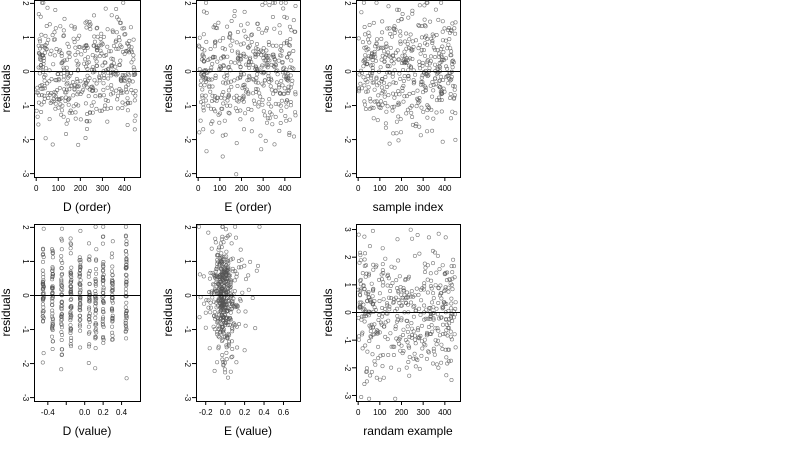  Describe the element at coordinates (25, 295) in the screenshot. I see `y-tick-label: 0` at that location.